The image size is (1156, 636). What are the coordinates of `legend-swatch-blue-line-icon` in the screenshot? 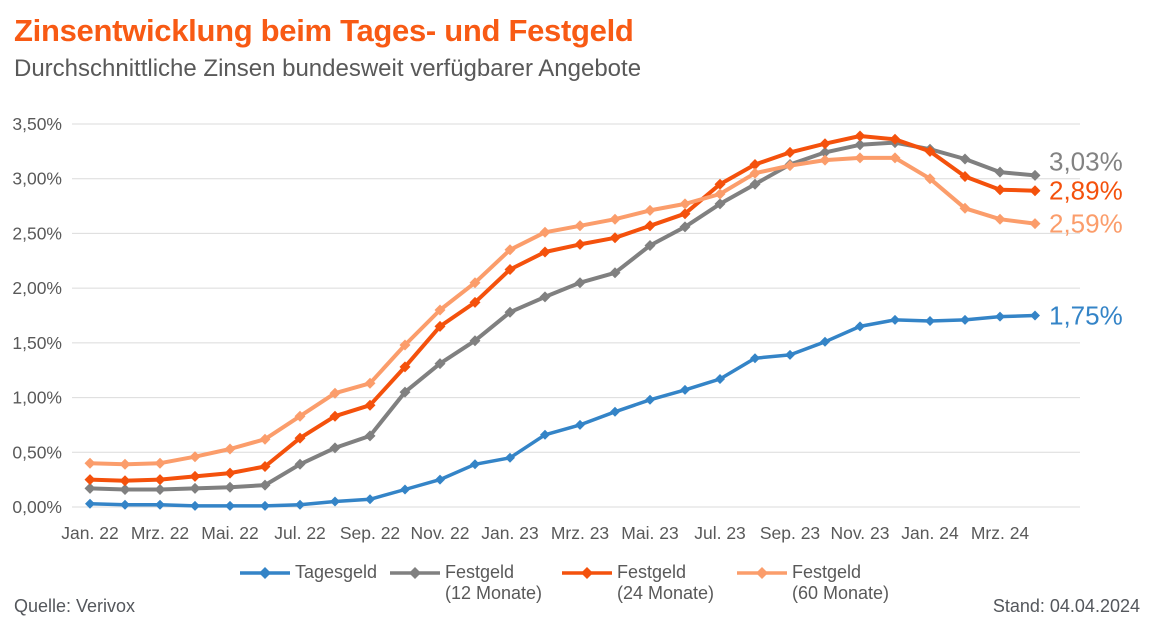 It's located at (265, 573).